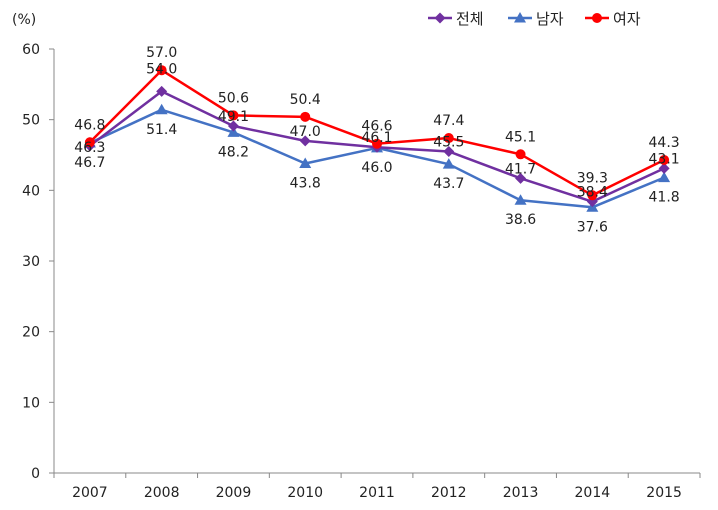 The image size is (718, 510). Describe the element at coordinates (592, 178) in the screenshot. I see `data-label: 39.3` at that location.